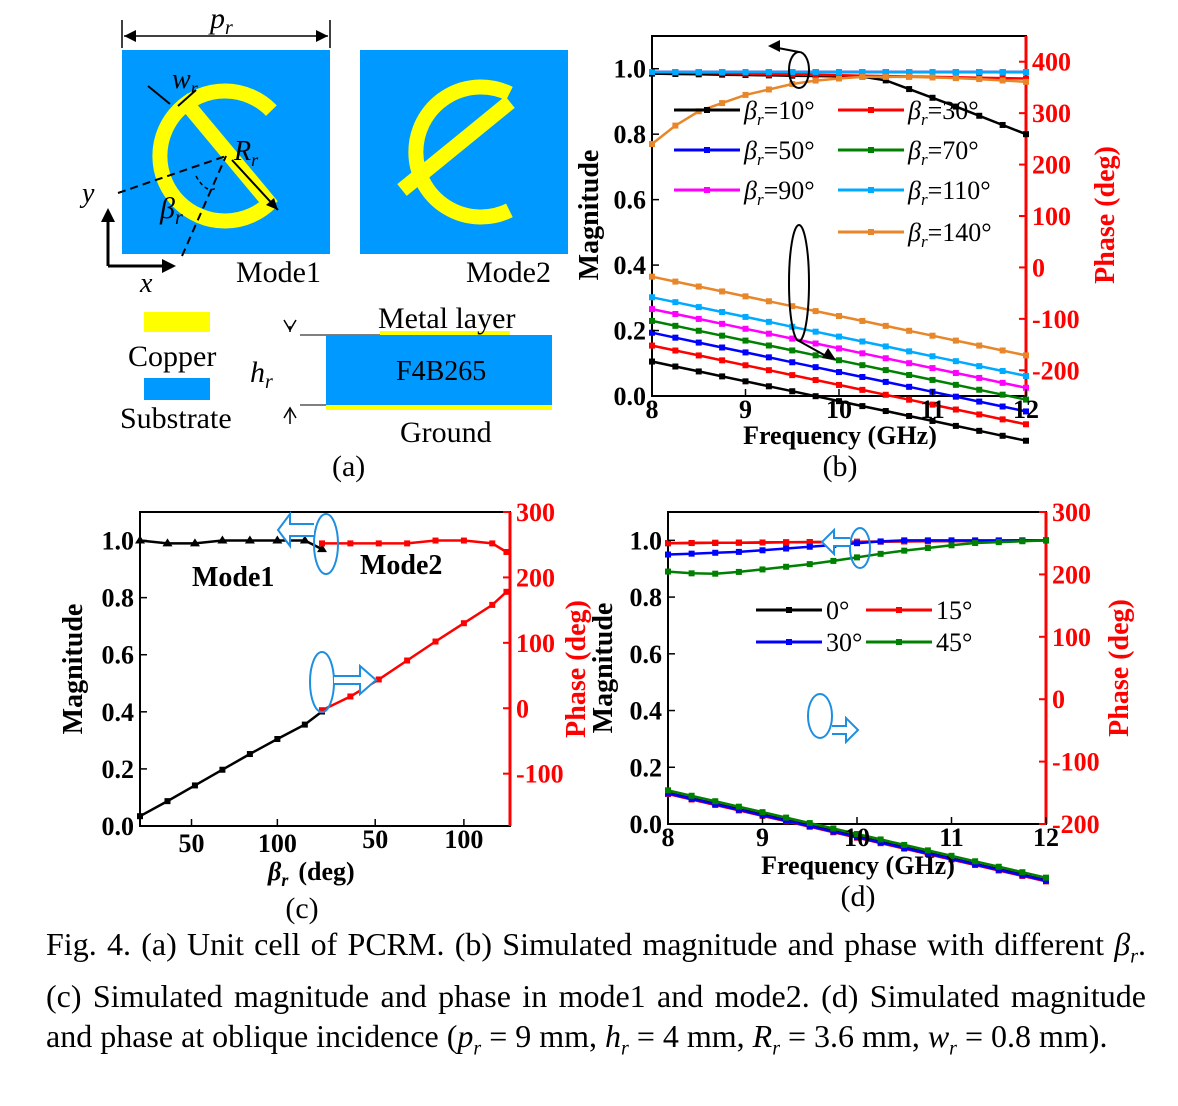  I want to click on y2-tick-label: -100, so click(1076, 762).